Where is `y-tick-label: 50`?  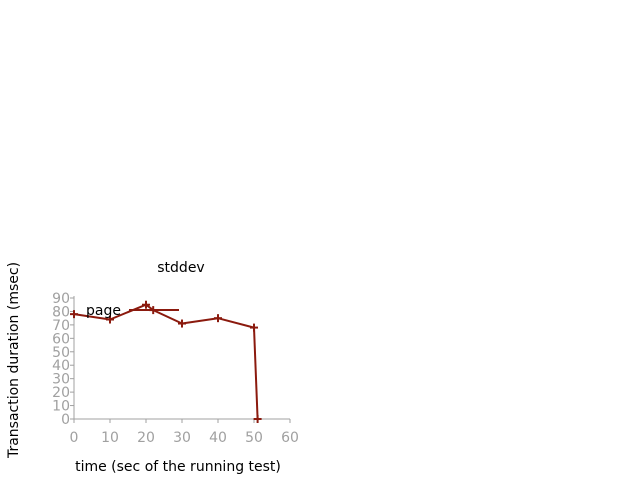 y-tick-label: 50 is located at coordinates (61, 353).